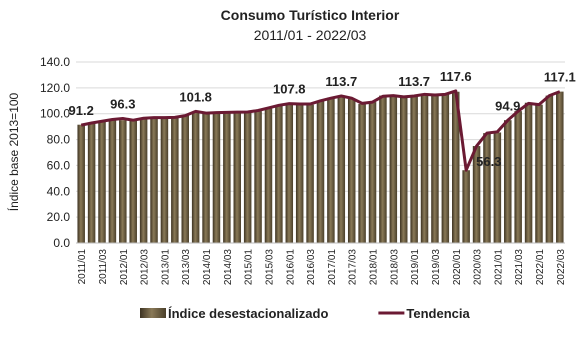 This screenshot has width=587, height=338. What do you see at coordinates (310, 15) in the screenshot?
I see `chart-title: Consumo Turístico Interior` at bounding box center [310, 15].